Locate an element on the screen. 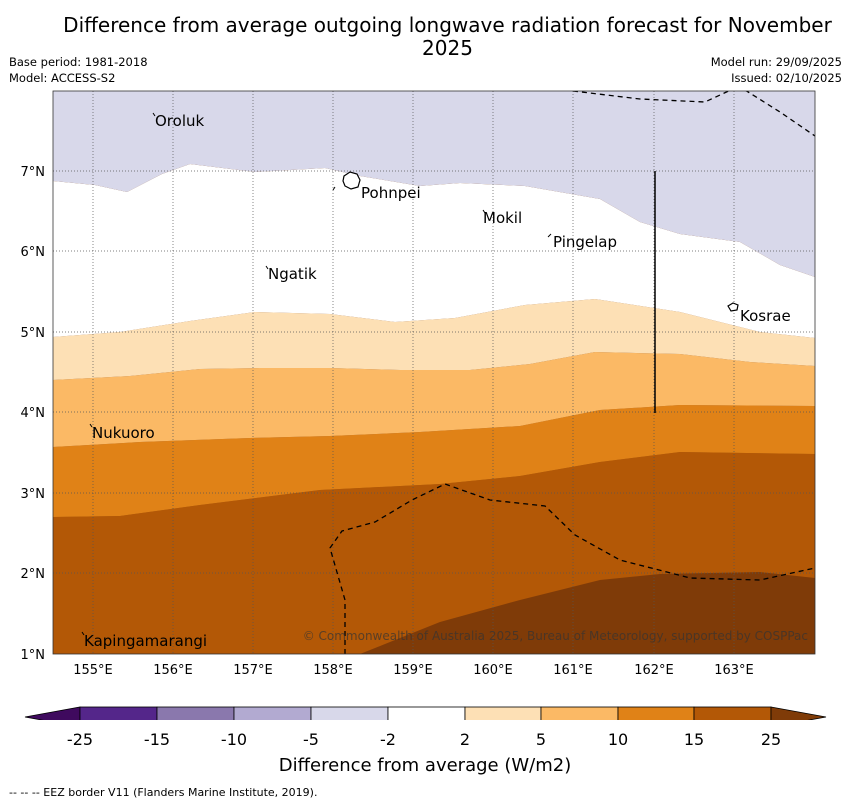 The width and height of the screenshot is (850, 804). y-tick-label: 3°N is located at coordinates (33, 494).